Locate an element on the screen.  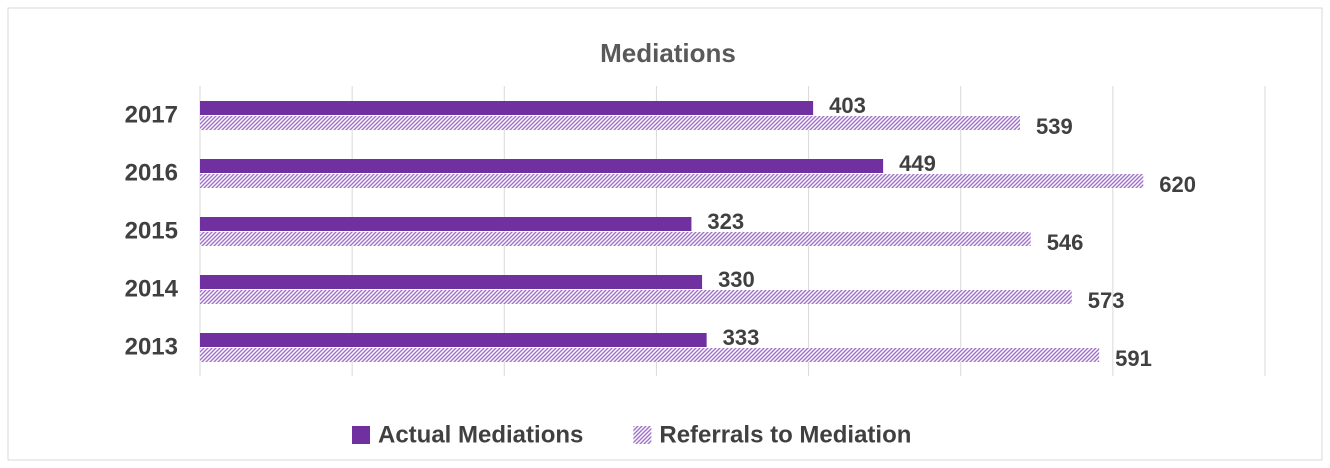
value-label: 330 is located at coordinates (736, 279).